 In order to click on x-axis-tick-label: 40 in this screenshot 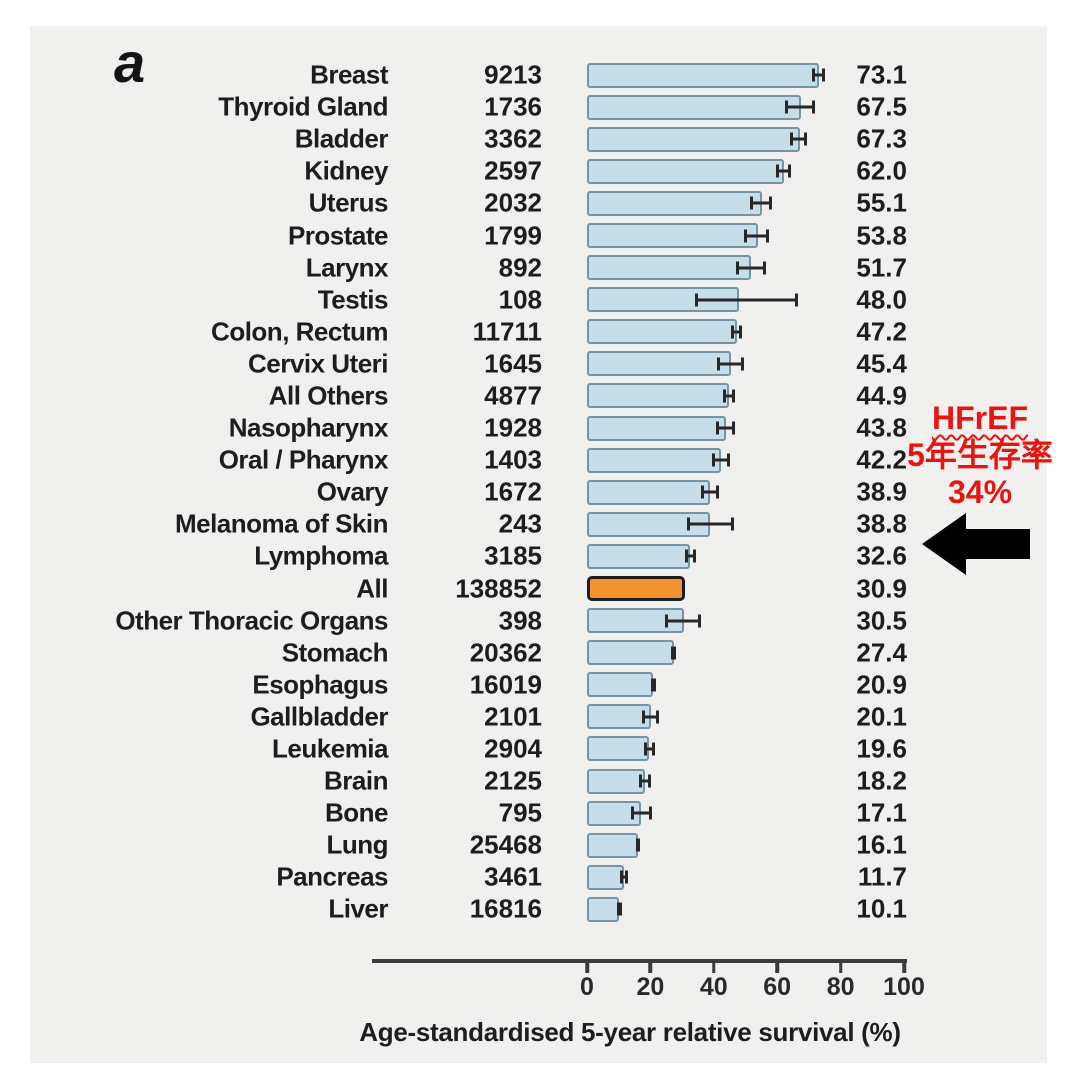, I will do `click(713, 987)`.